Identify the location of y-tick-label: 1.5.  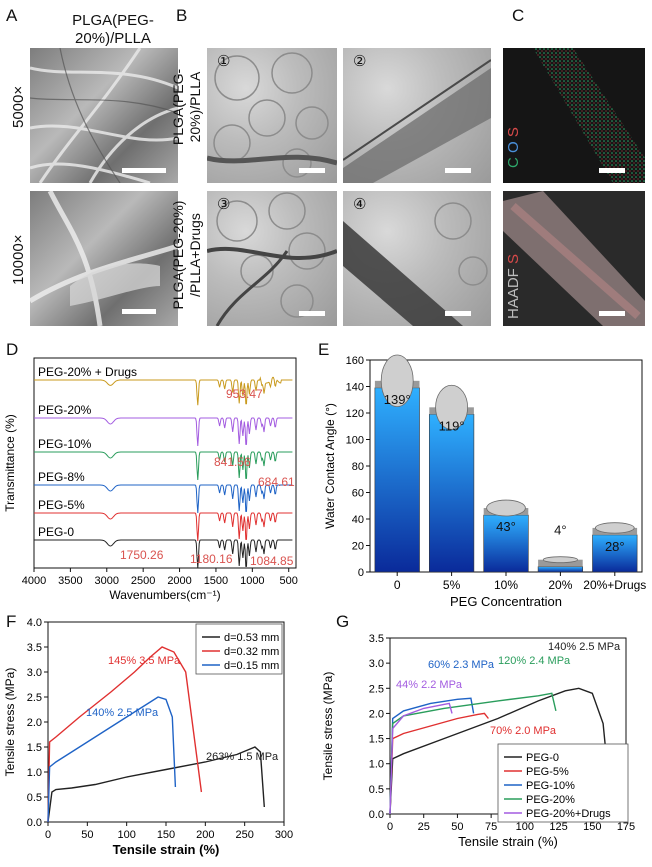
(376, 740).